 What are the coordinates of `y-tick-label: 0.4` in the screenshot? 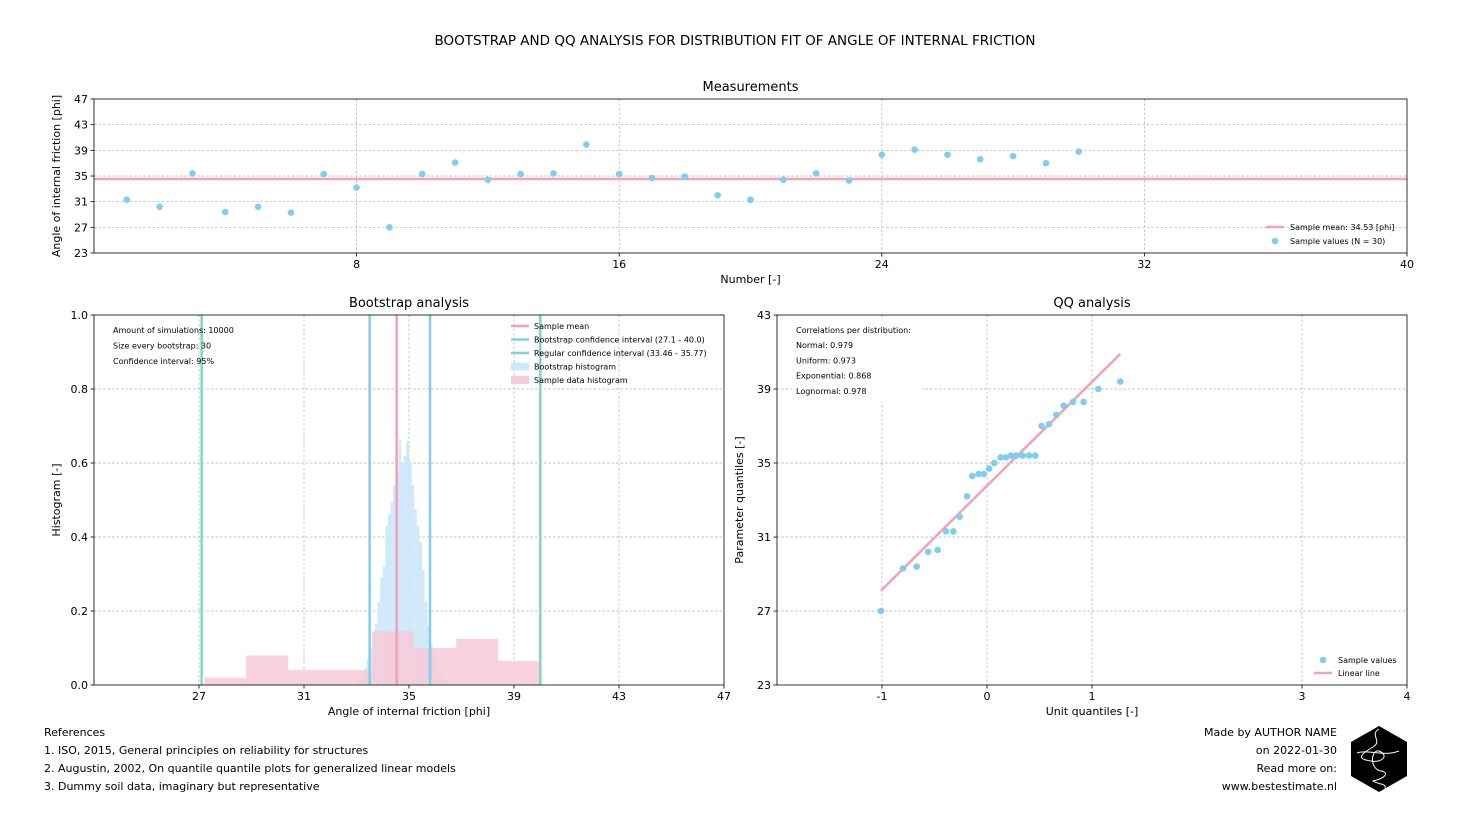 It's located at (80, 537).